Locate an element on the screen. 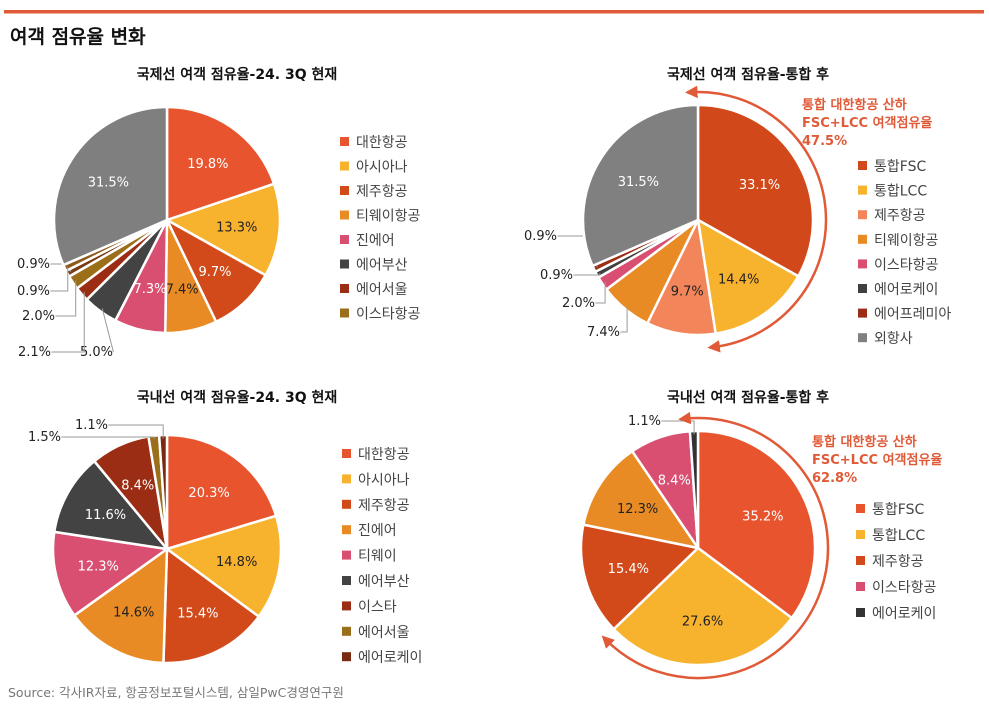 This screenshot has width=989, height=711. slice-label: 1.5% is located at coordinates (44, 437).